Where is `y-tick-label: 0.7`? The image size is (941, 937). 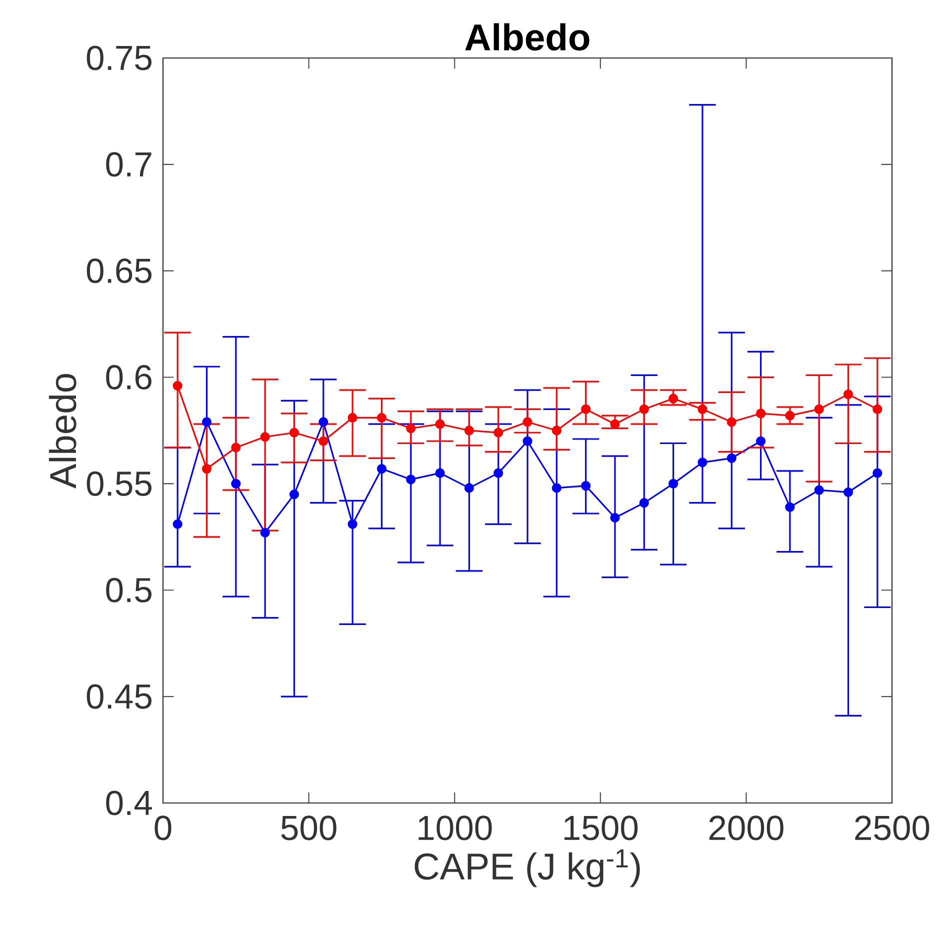 y-tick-label: 0.7 is located at coordinates (129, 164).